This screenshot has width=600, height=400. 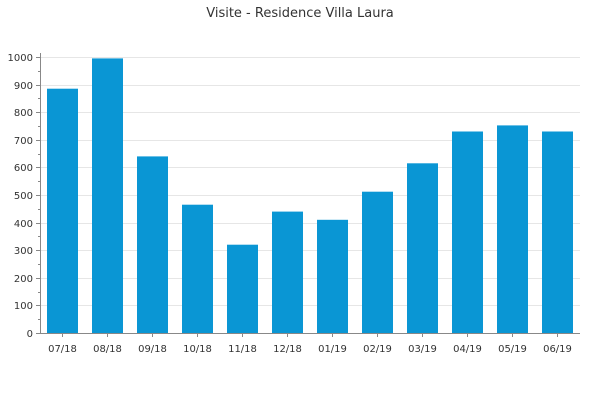 I want to click on x-tick-label: 03/19, so click(x=422, y=349).